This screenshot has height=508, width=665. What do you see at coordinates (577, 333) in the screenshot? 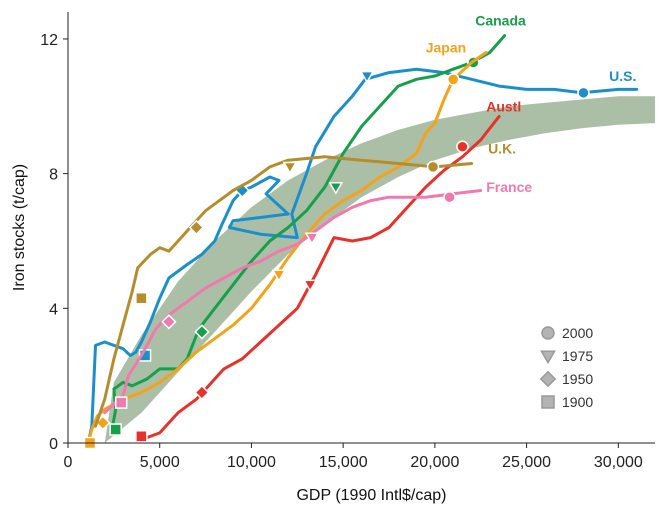
I see `legend-label: 2000` at bounding box center [577, 333].